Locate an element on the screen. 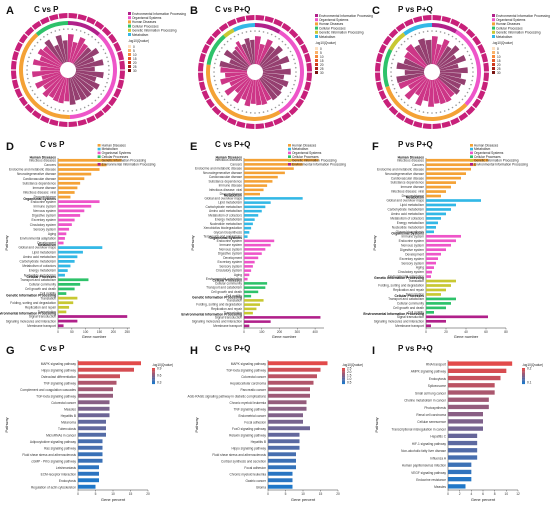  legend-label: Genetic Information Processing is located at coordinates (518, 33).